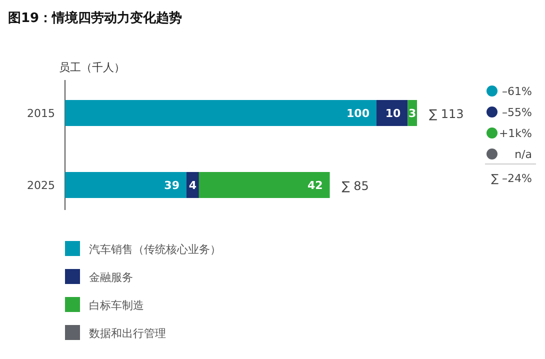 The image size is (545, 359). I want to click on legend-label: 数据和出行管理, so click(127, 333).